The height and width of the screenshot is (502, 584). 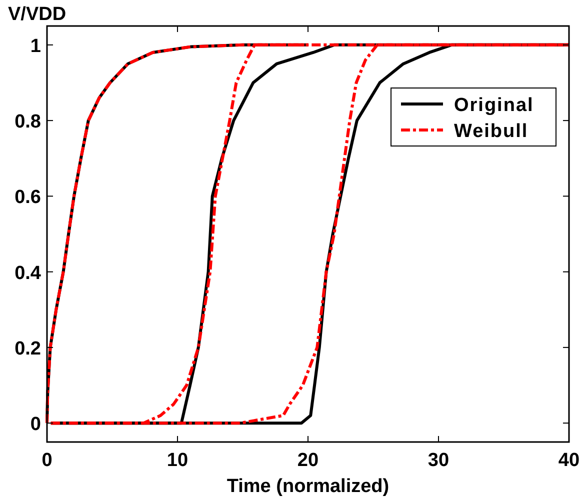 I want to click on y-tick-label: 0.6, so click(x=27, y=197).